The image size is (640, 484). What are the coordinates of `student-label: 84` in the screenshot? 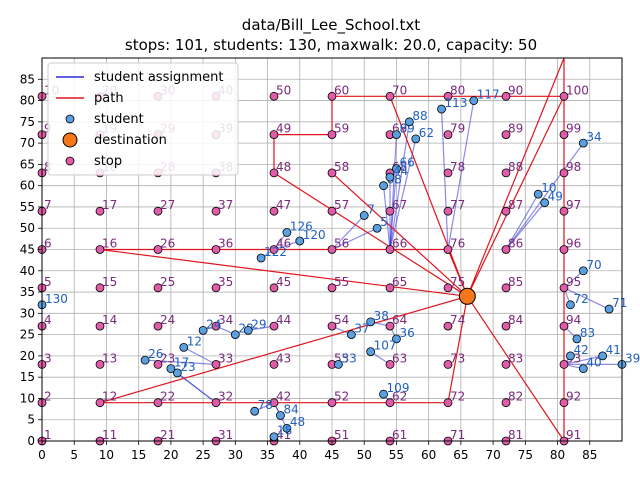 It's located at (290, 409).